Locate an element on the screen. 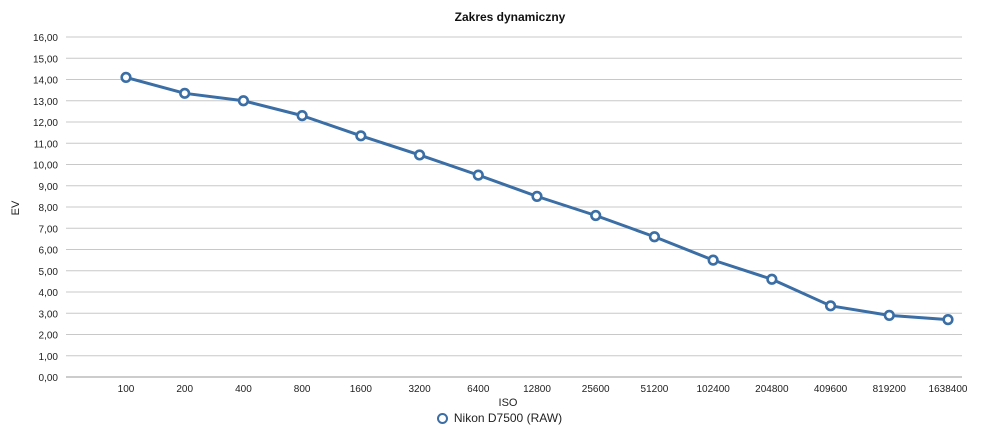 Image resolution: width=999 pixels, height=446 pixels. y-tick-label: 0,00 is located at coordinates (49, 378).